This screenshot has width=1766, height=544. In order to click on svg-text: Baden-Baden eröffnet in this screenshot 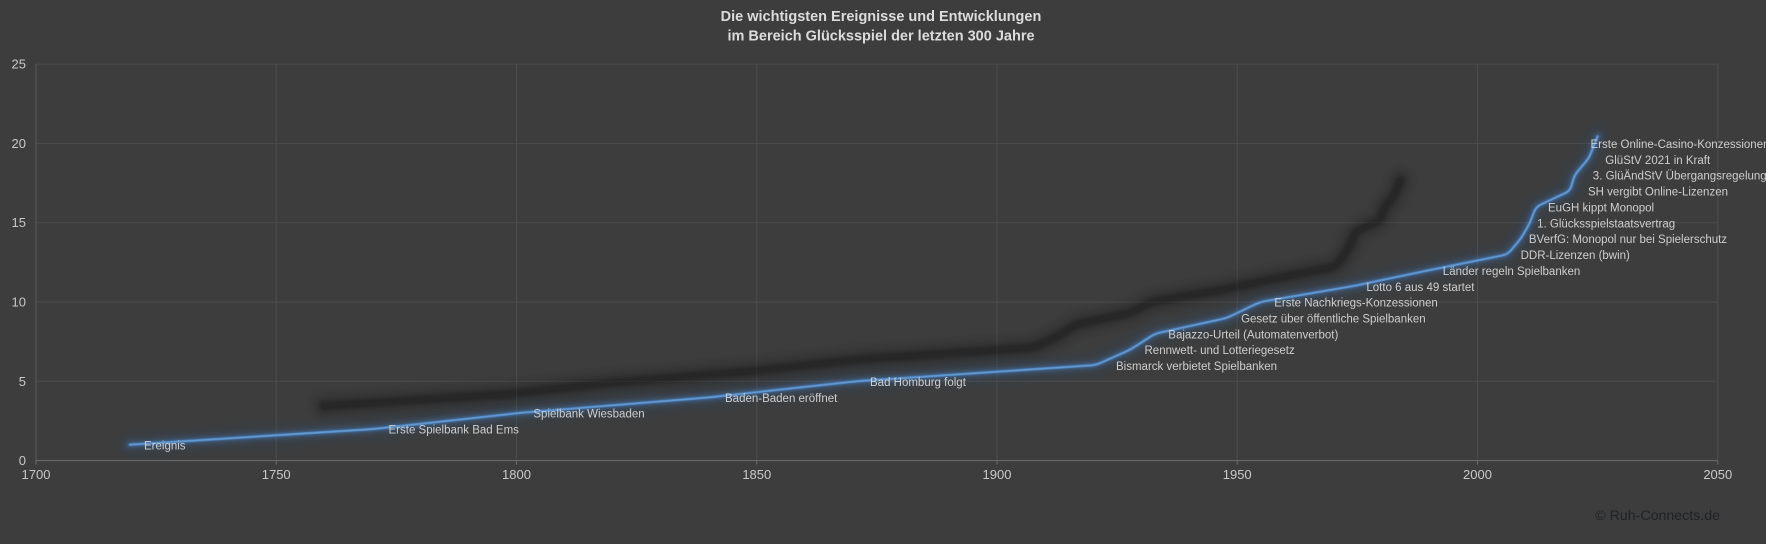, I will do `click(781, 399)`.